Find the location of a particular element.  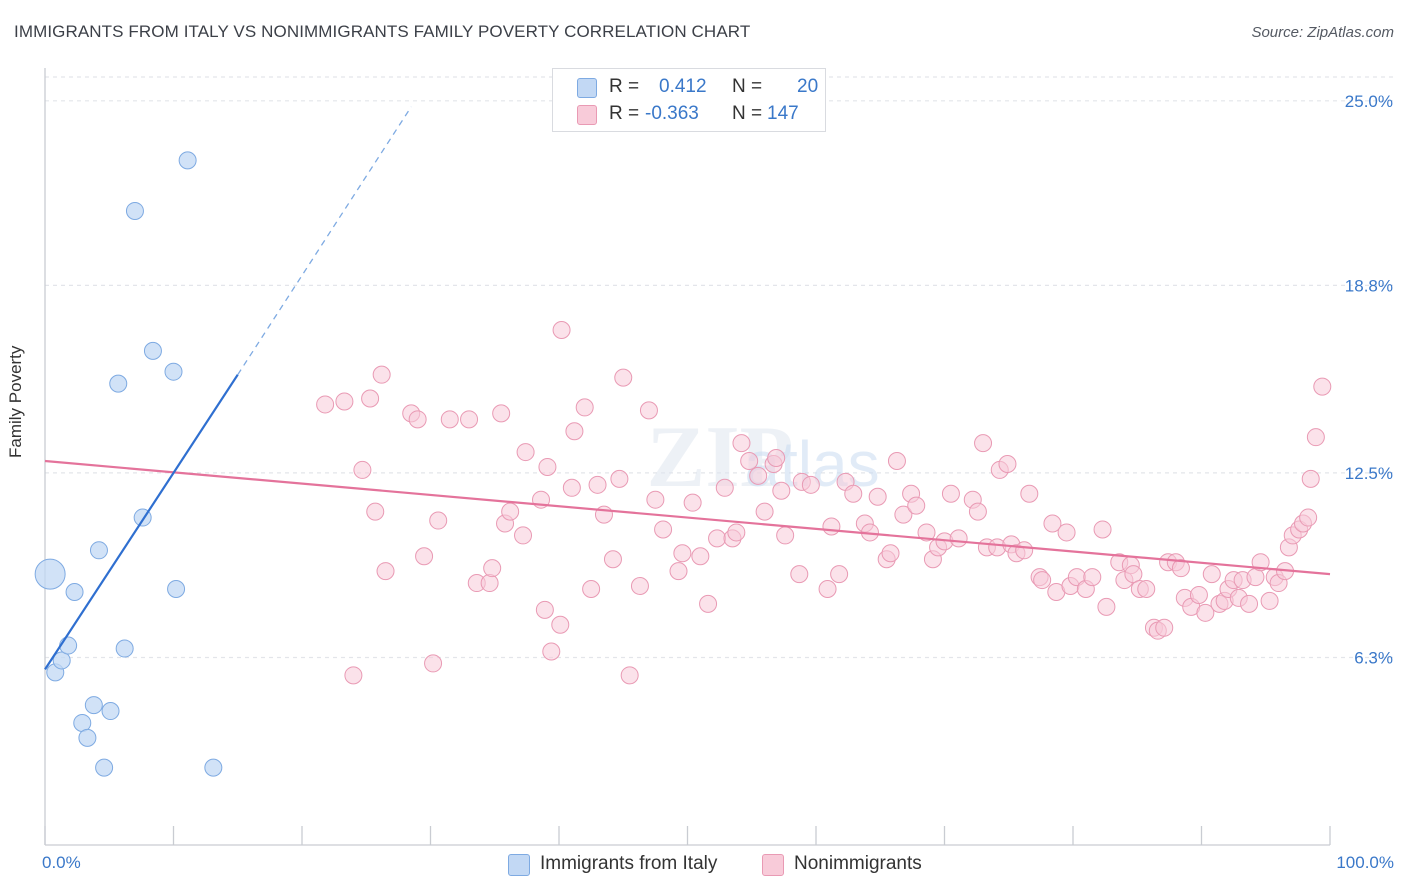

legend-swatch-nonimmigrants is located at coordinates (587, 115).